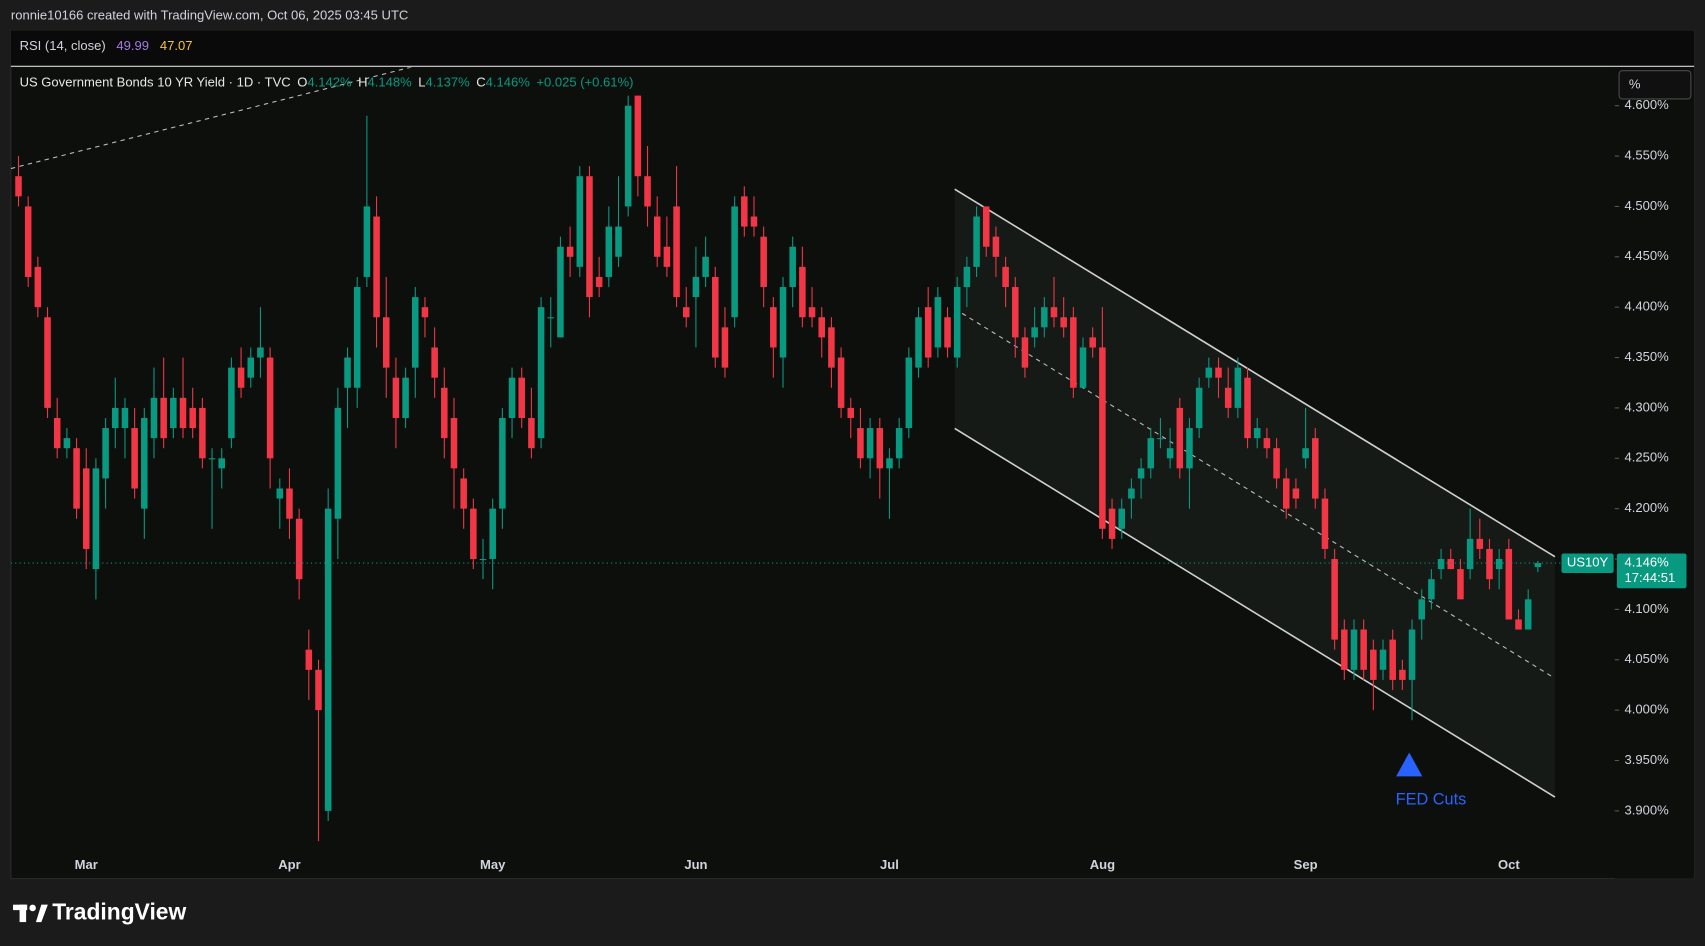 This screenshot has height=946, width=1705. Describe the element at coordinates (480, 82) in the screenshot. I see `legend-label: C` at that location.